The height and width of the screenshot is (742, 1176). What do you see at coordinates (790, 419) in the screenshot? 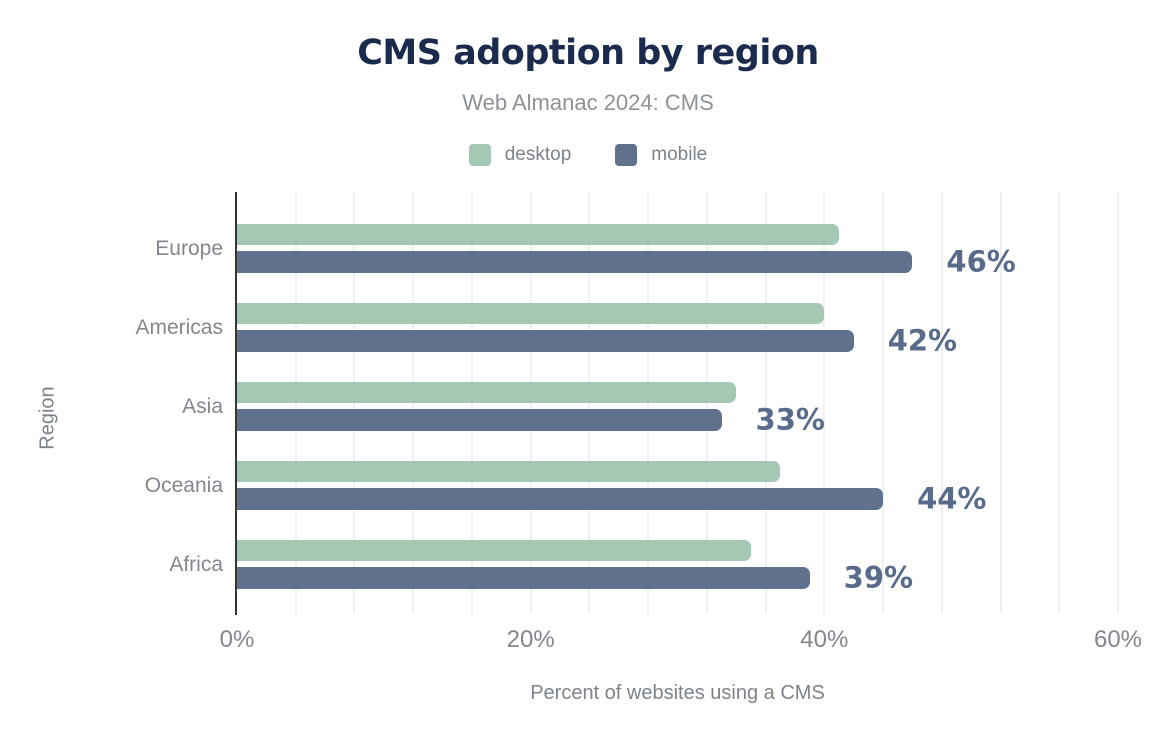
I see `value-label: 33%` at bounding box center [790, 419].